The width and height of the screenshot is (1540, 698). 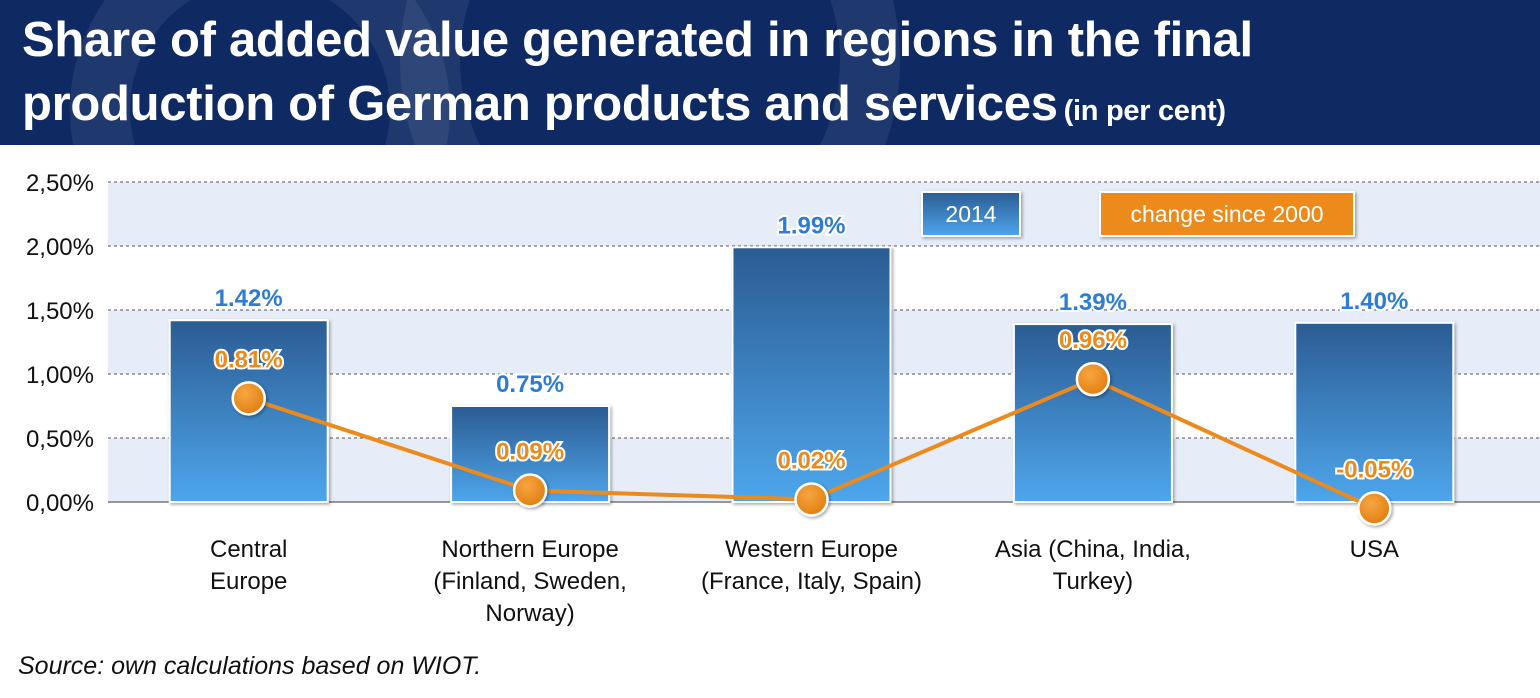 I want to click on y-tick-label: 1,50%, so click(x=60, y=311).